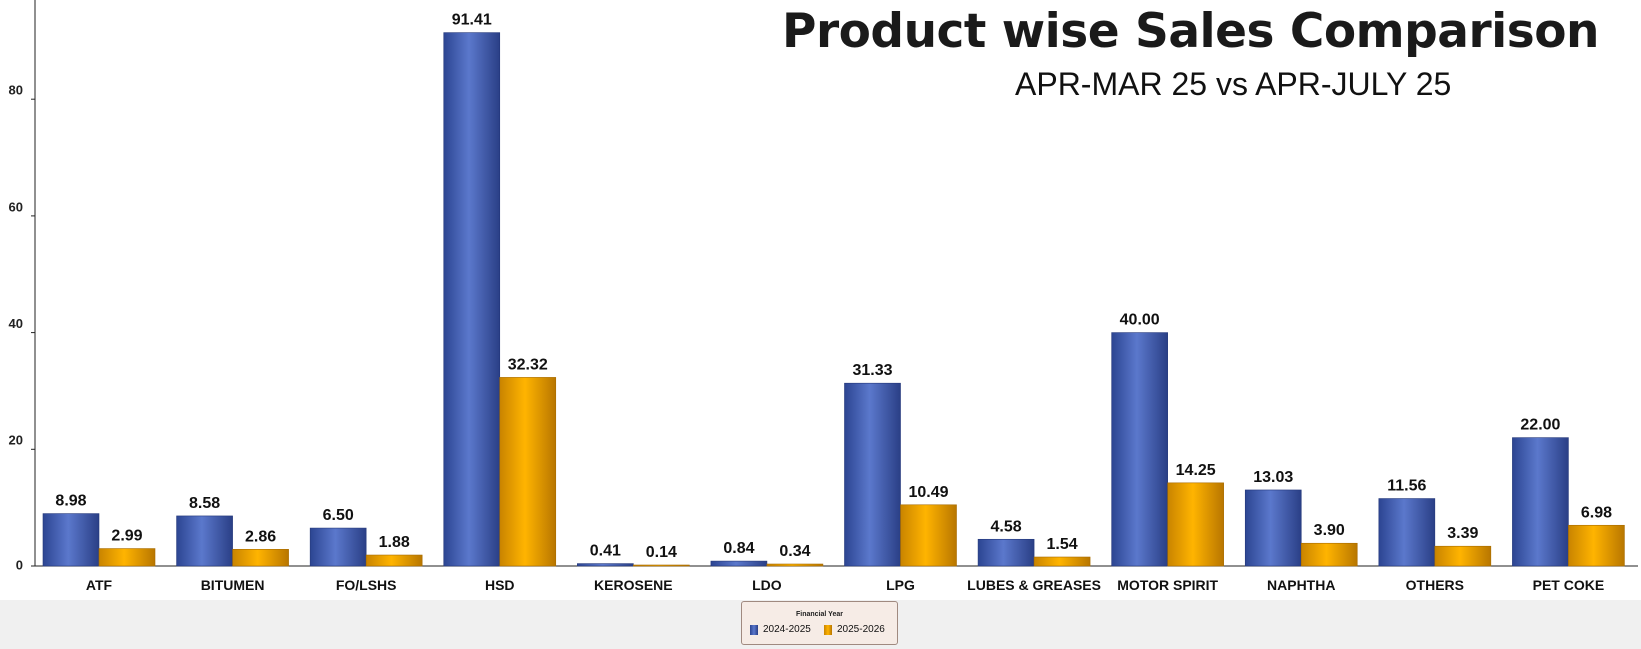 Image resolution: width=1641 pixels, height=649 pixels. What do you see at coordinates (366, 585) in the screenshot?
I see `x-tick-label: FO/LSHS` at bounding box center [366, 585].